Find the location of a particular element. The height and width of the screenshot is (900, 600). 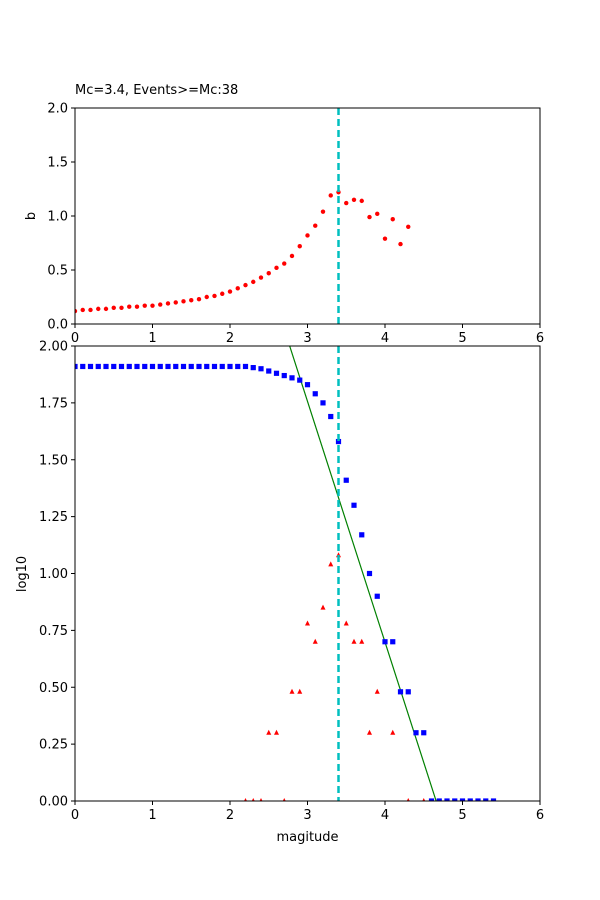

bottom-y-tick-label: 1.25 is located at coordinates (53, 517).